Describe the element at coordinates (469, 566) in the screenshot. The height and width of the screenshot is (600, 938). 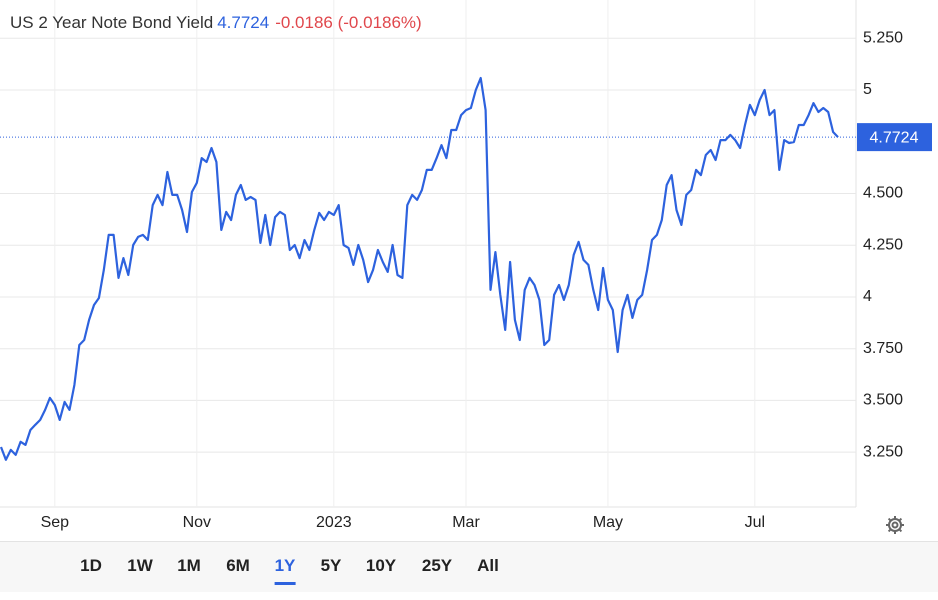
I see `range-bar: 1D 1W 1M 6M 1Y 5Y 10Y 25Y All` at that location.